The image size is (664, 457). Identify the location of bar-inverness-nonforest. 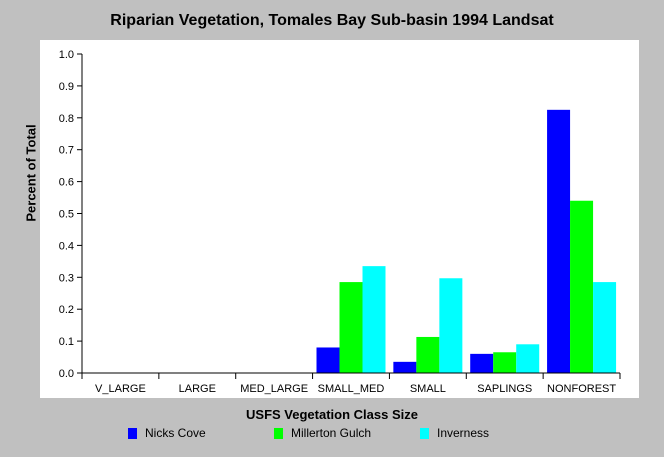
(605, 327).